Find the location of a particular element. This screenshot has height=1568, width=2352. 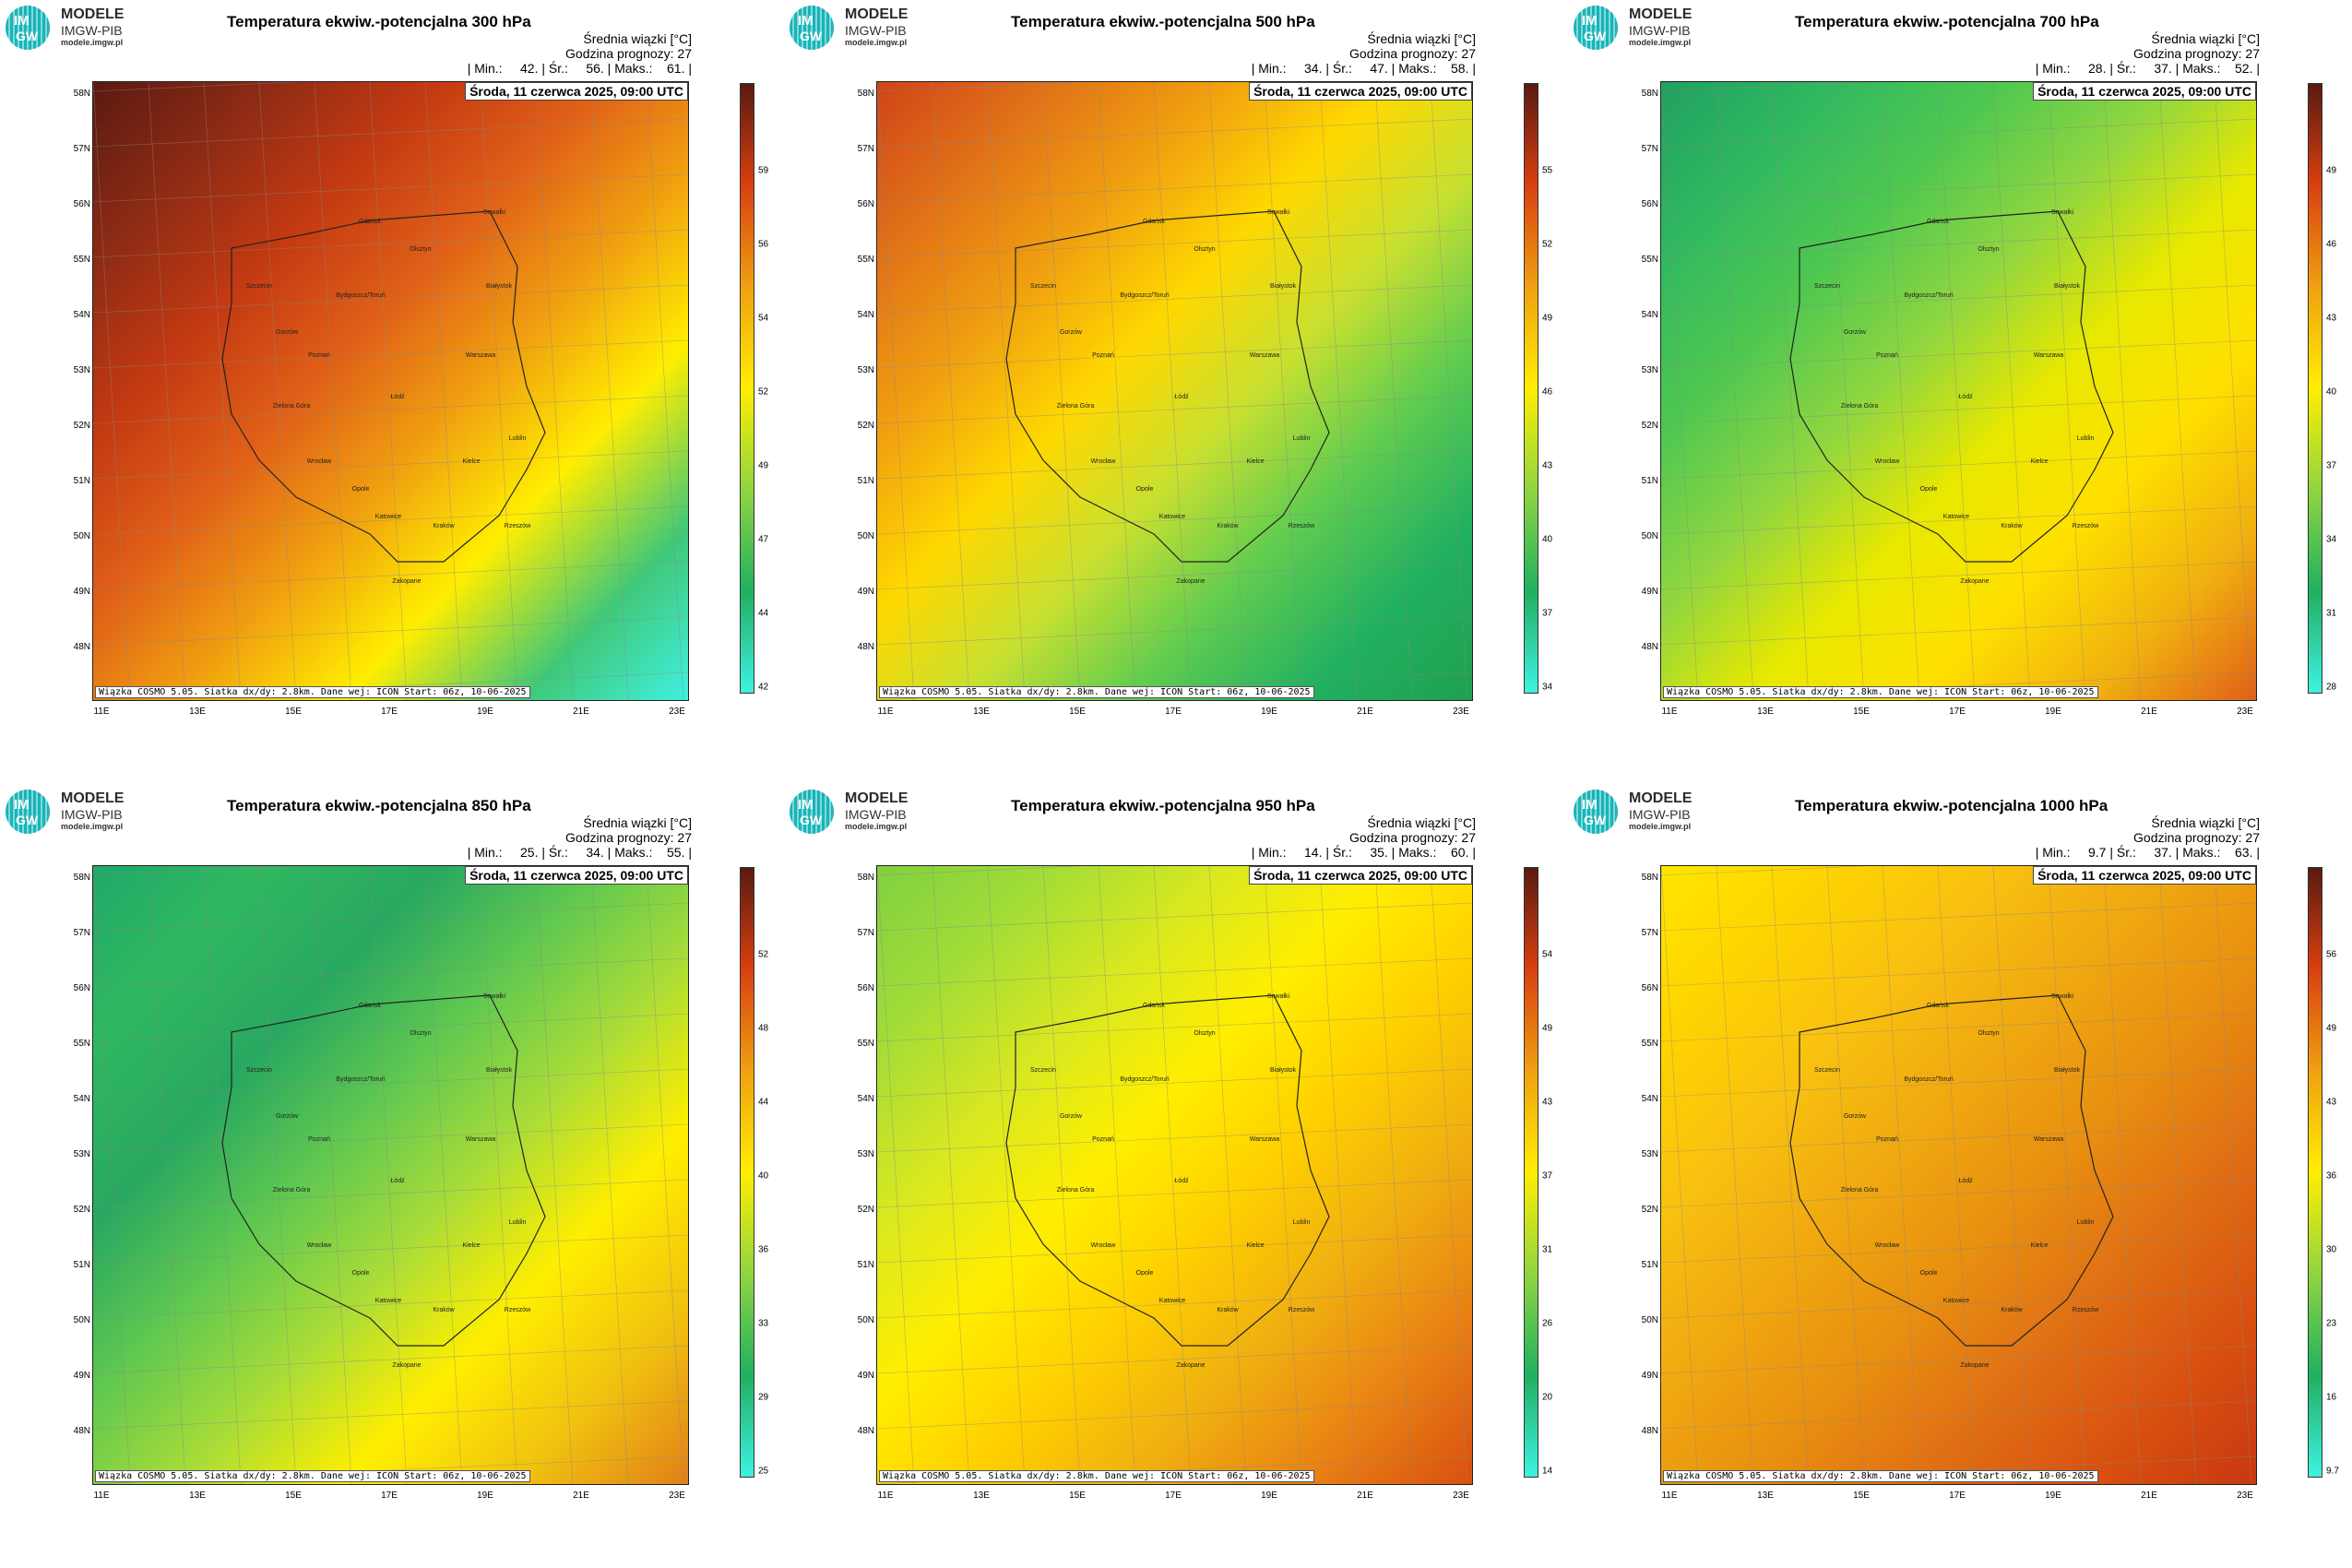

colorbar-tick-label: 16 is located at coordinates (2331, 1397).